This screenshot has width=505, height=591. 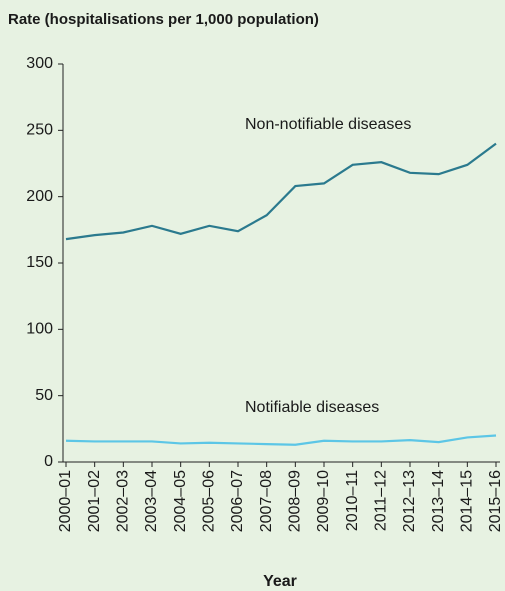 I want to click on series-label: Non-notifiable diseases, so click(x=328, y=124).